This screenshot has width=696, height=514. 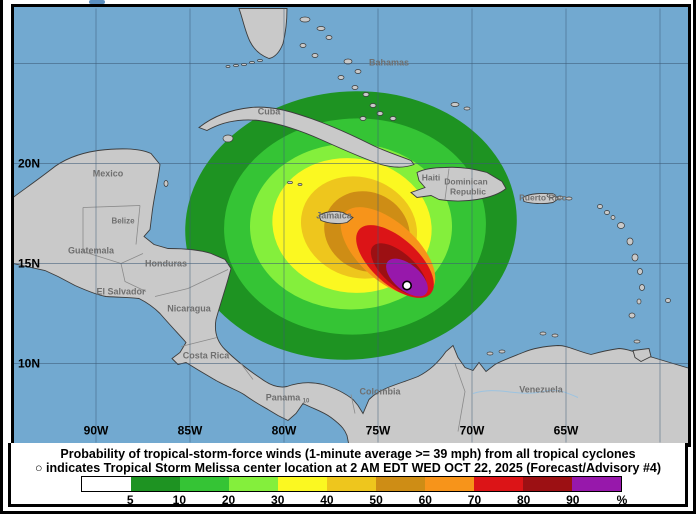 What do you see at coordinates (284, 398) in the screenshot?
I see `place-label: Panama` at bounding box center [284, 398].